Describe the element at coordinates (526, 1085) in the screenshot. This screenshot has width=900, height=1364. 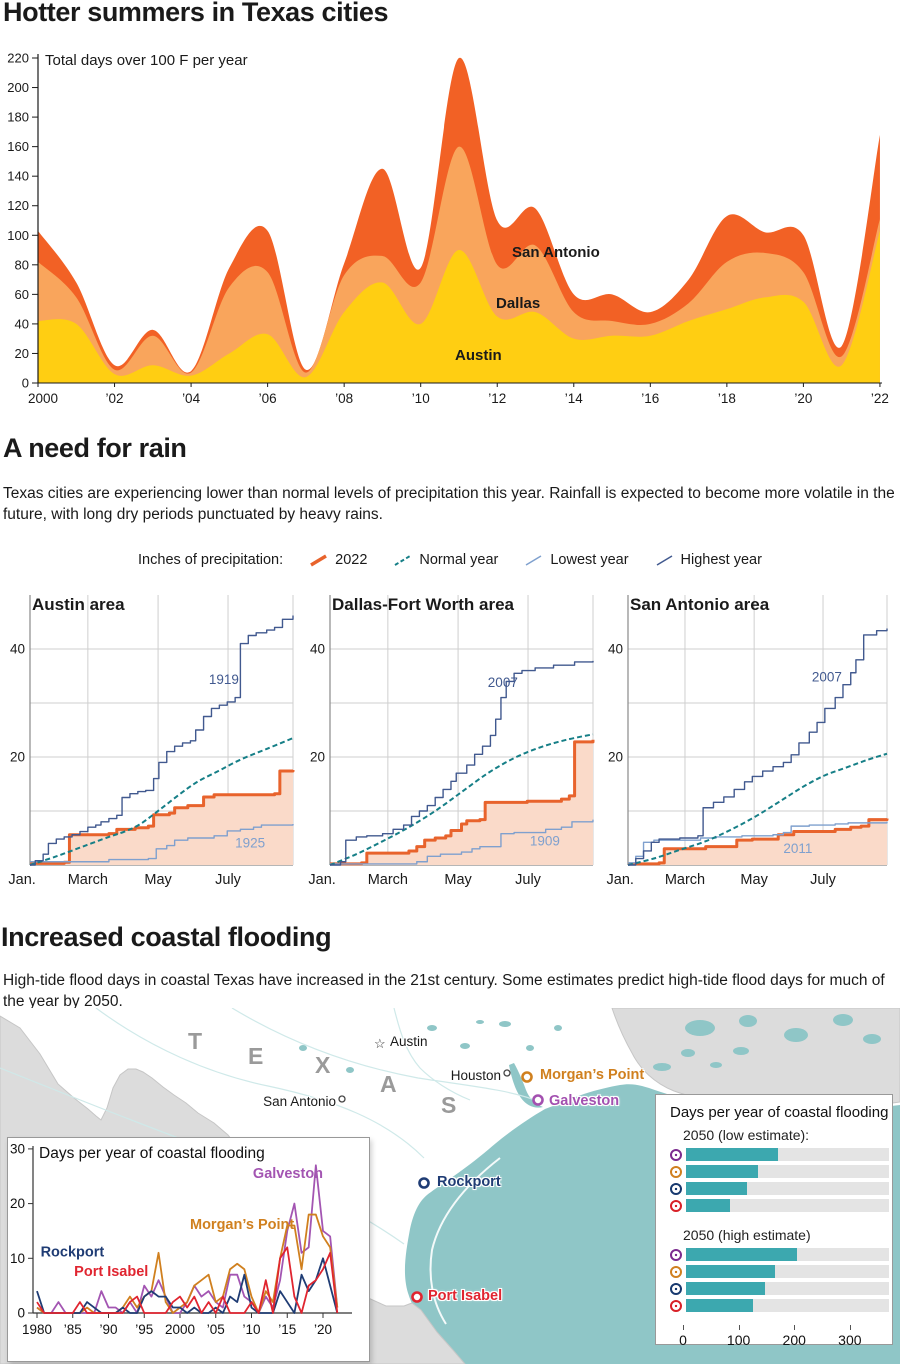
I see `galveston-bay` at that location.